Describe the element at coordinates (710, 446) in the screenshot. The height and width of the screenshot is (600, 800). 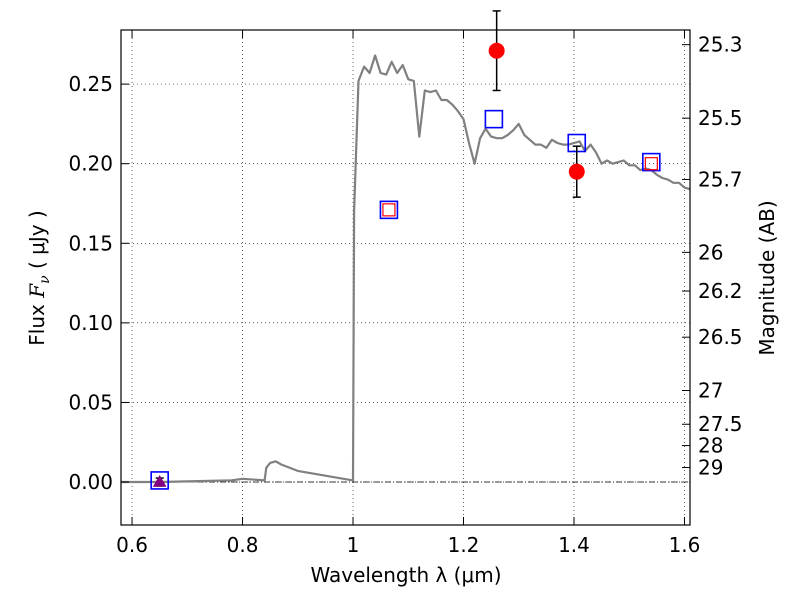
I see `right-tick-label: 28` at that location.